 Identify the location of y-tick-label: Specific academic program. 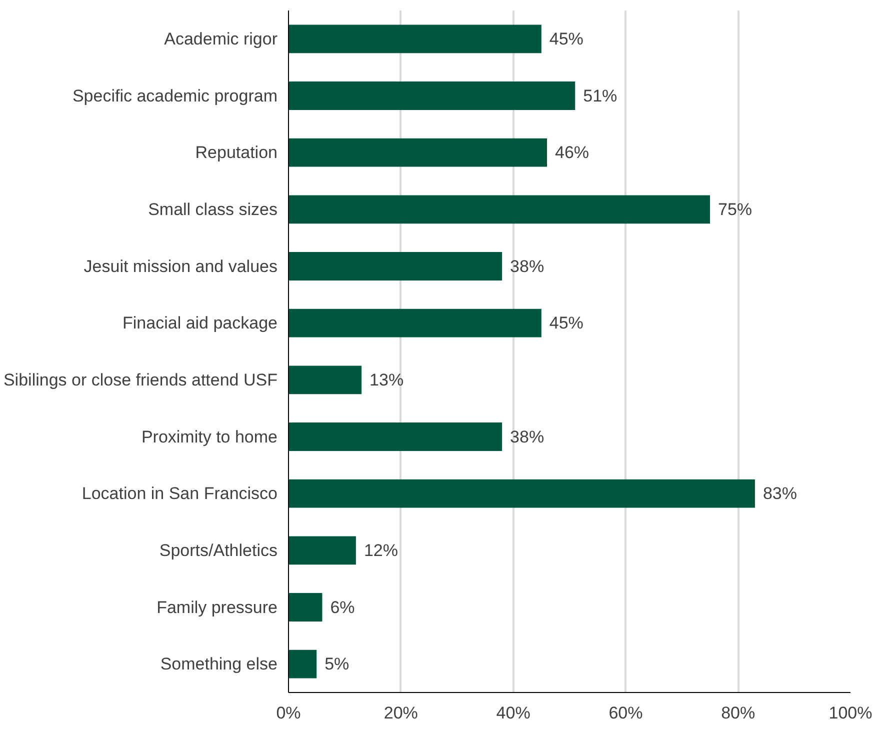
(175, 96).